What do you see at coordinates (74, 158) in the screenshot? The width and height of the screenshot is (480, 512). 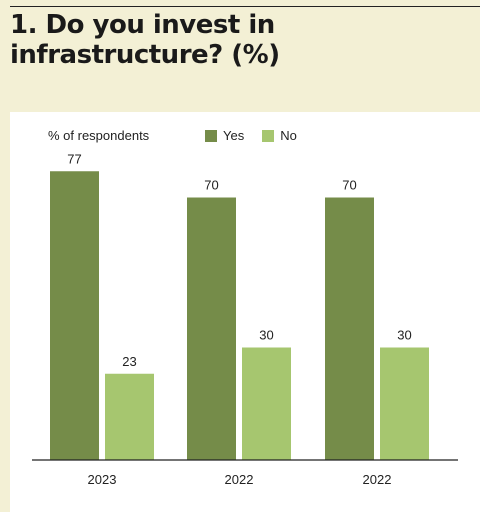 I see `data-label-yes-0: 77` at bounding box center [74, 158].